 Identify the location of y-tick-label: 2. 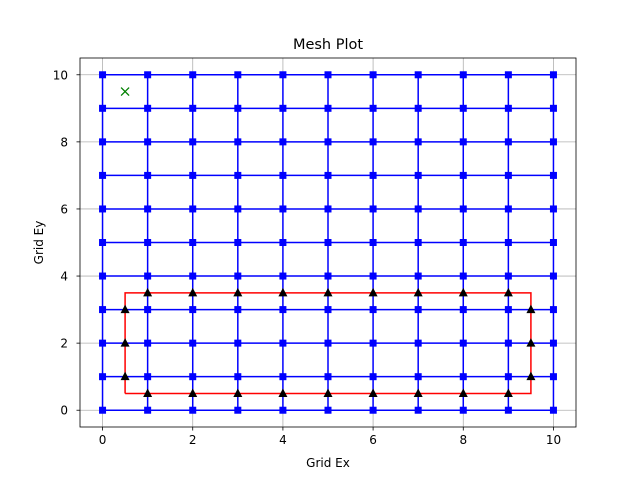
(64, 344).